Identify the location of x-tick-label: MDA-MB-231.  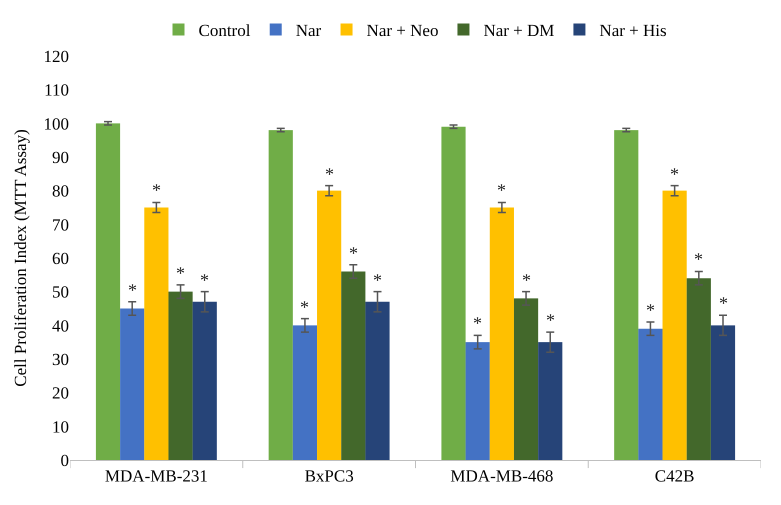
(156, 476).